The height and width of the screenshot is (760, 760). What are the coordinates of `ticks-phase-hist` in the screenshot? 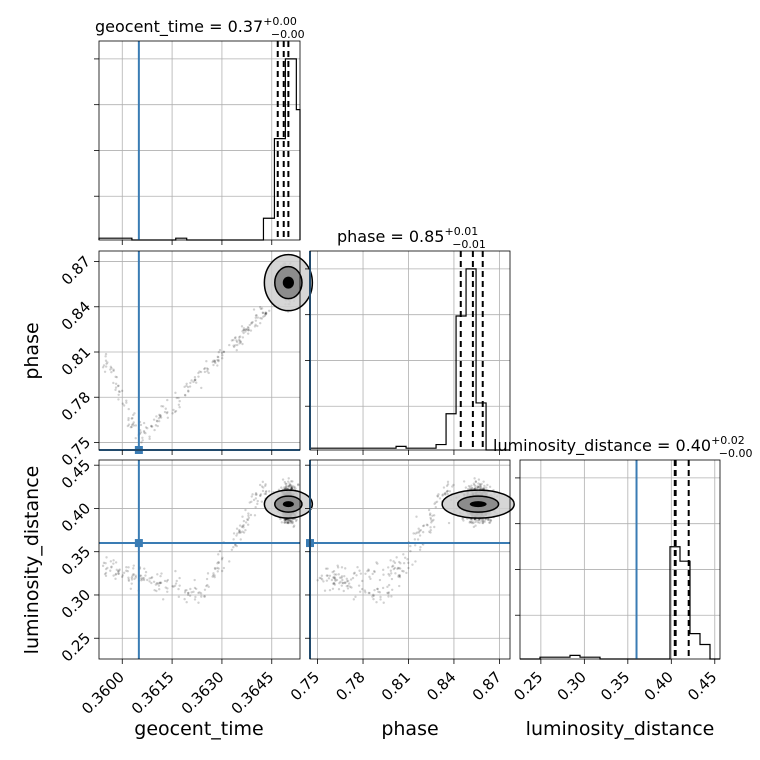 It's located at (402, 361).